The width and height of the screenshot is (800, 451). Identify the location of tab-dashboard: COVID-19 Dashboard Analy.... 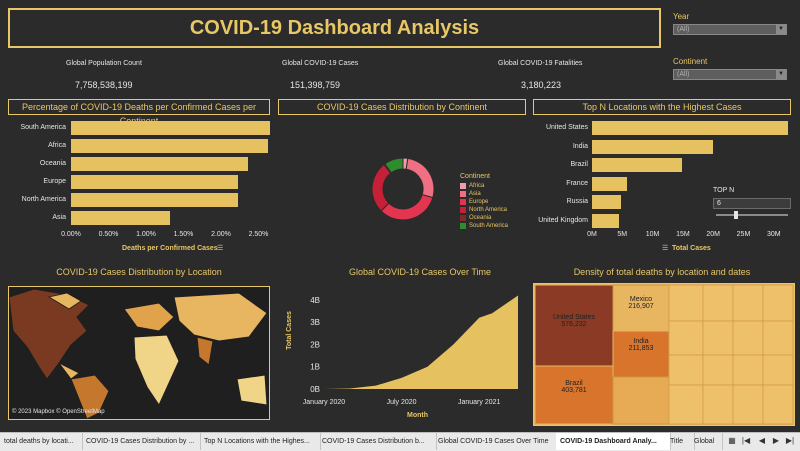
(613, 441).